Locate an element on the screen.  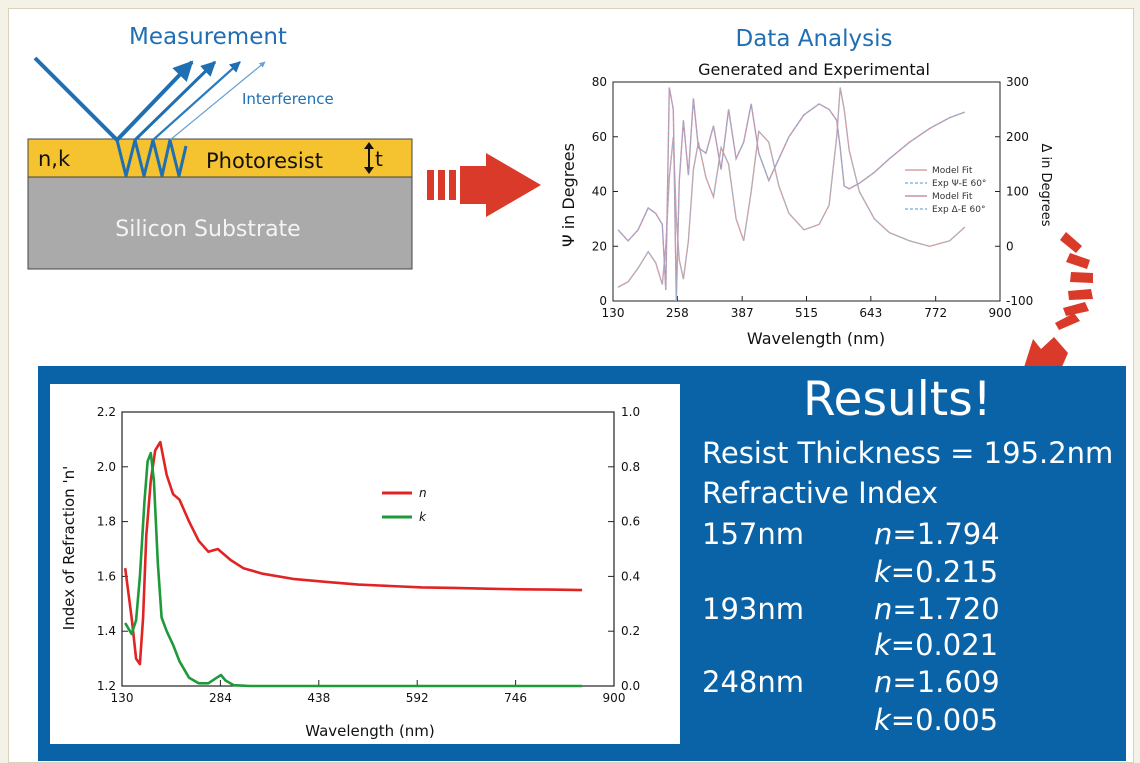
silicon-substrate is located at coordinates (220, 223).